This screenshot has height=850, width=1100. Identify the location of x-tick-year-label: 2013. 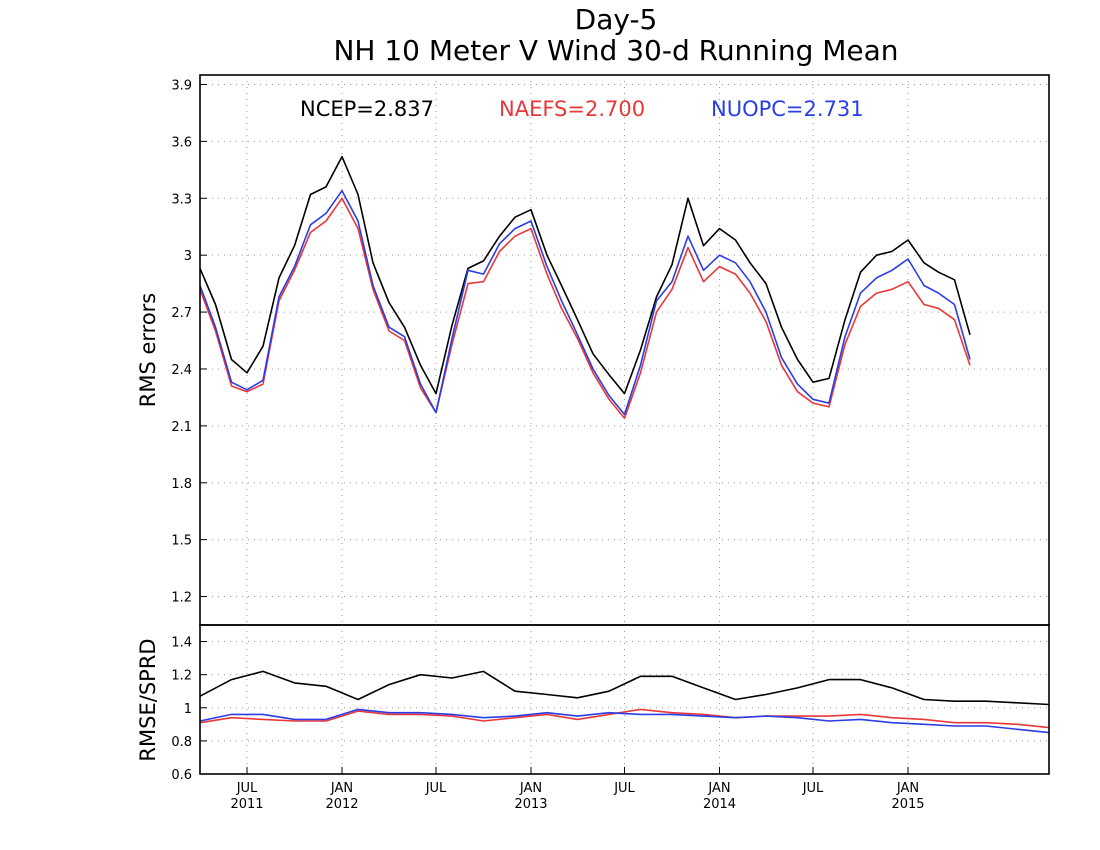
(530, 804).